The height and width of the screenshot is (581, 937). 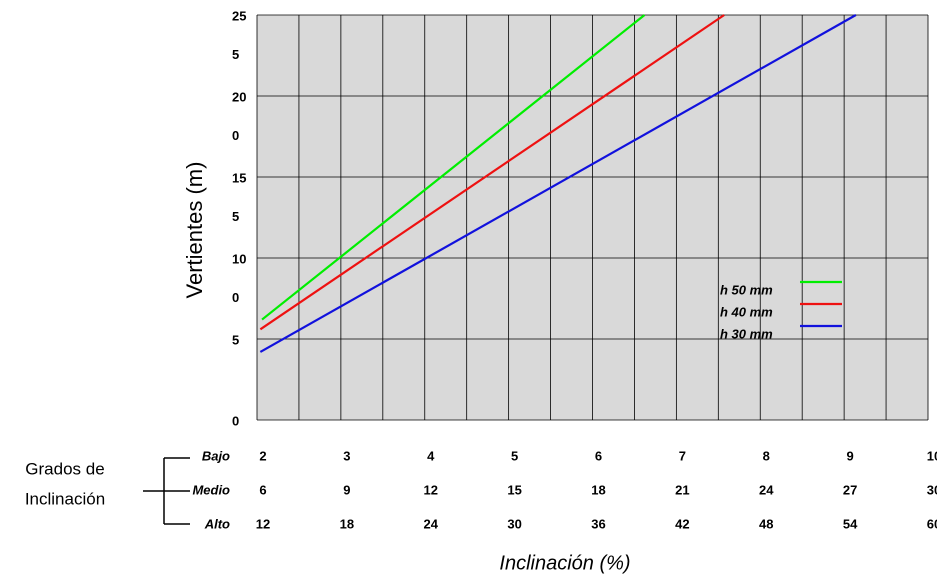 I want to click on y-tick-label: 10, so click(x=239, y=258).